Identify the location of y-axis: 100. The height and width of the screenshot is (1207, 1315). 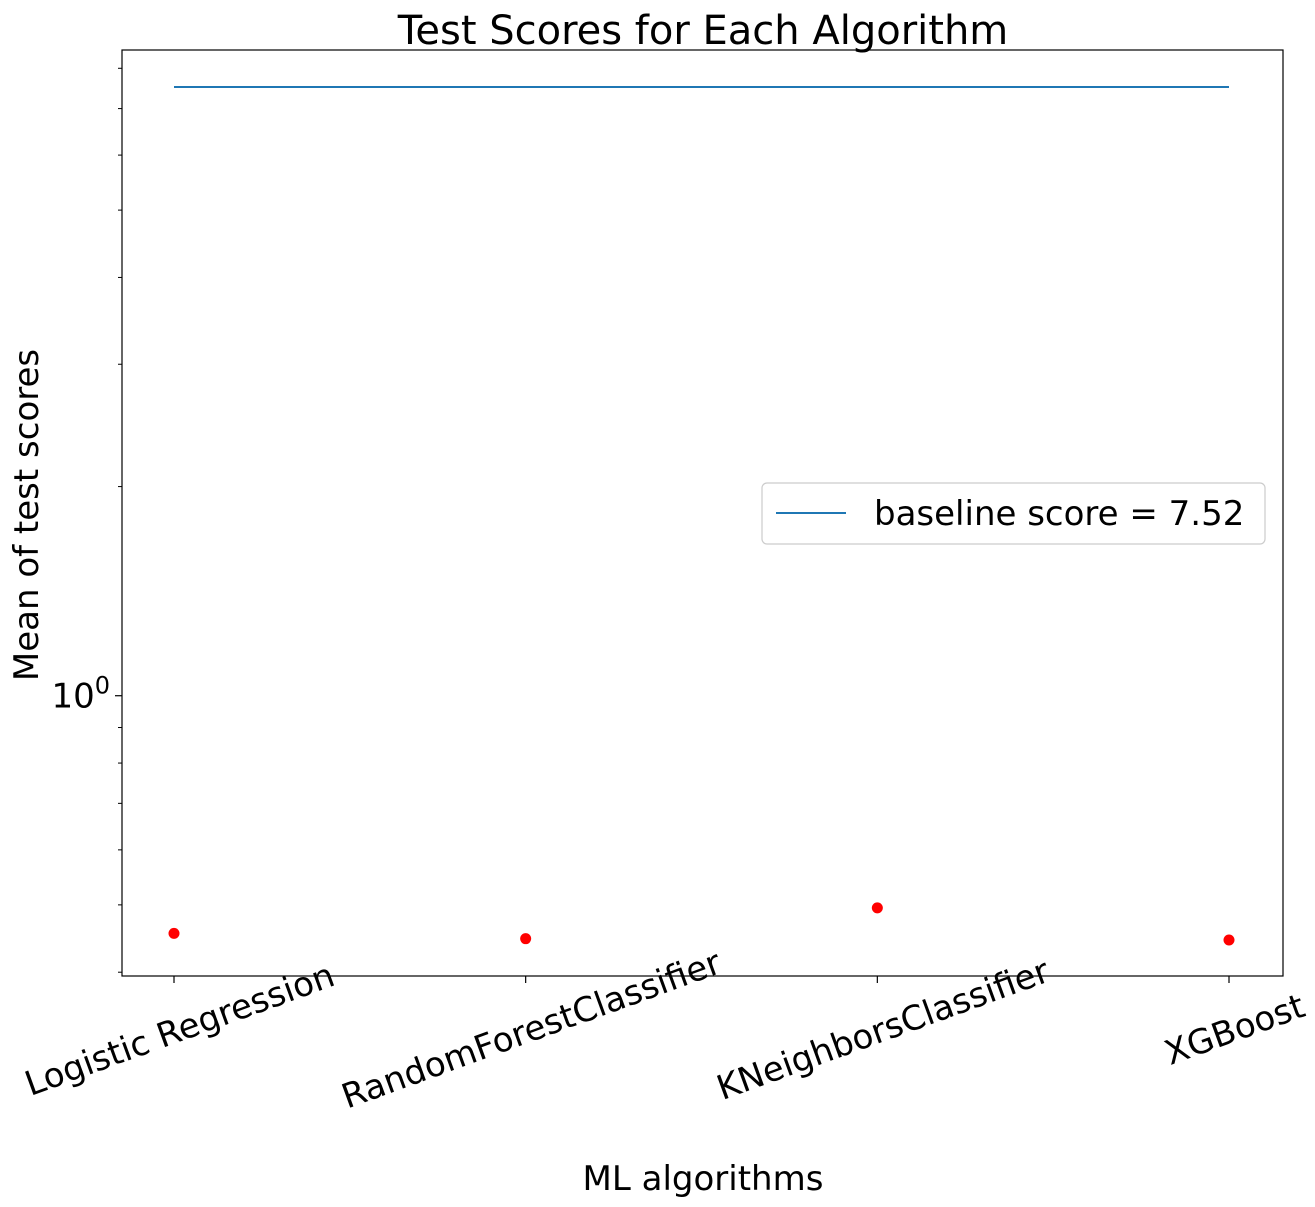
(86, 520).